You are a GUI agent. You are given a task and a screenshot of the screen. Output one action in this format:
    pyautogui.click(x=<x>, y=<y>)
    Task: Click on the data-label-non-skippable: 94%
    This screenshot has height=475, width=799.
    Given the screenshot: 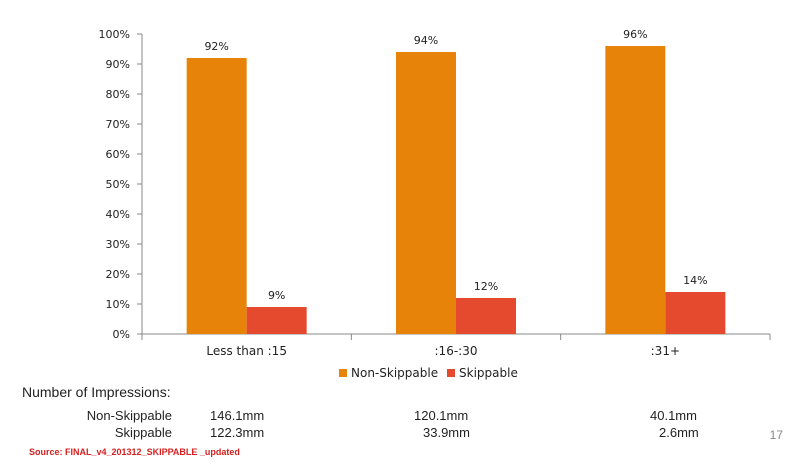 What is the action you would take?
    pyautogui.click(x=426, y=40)
    